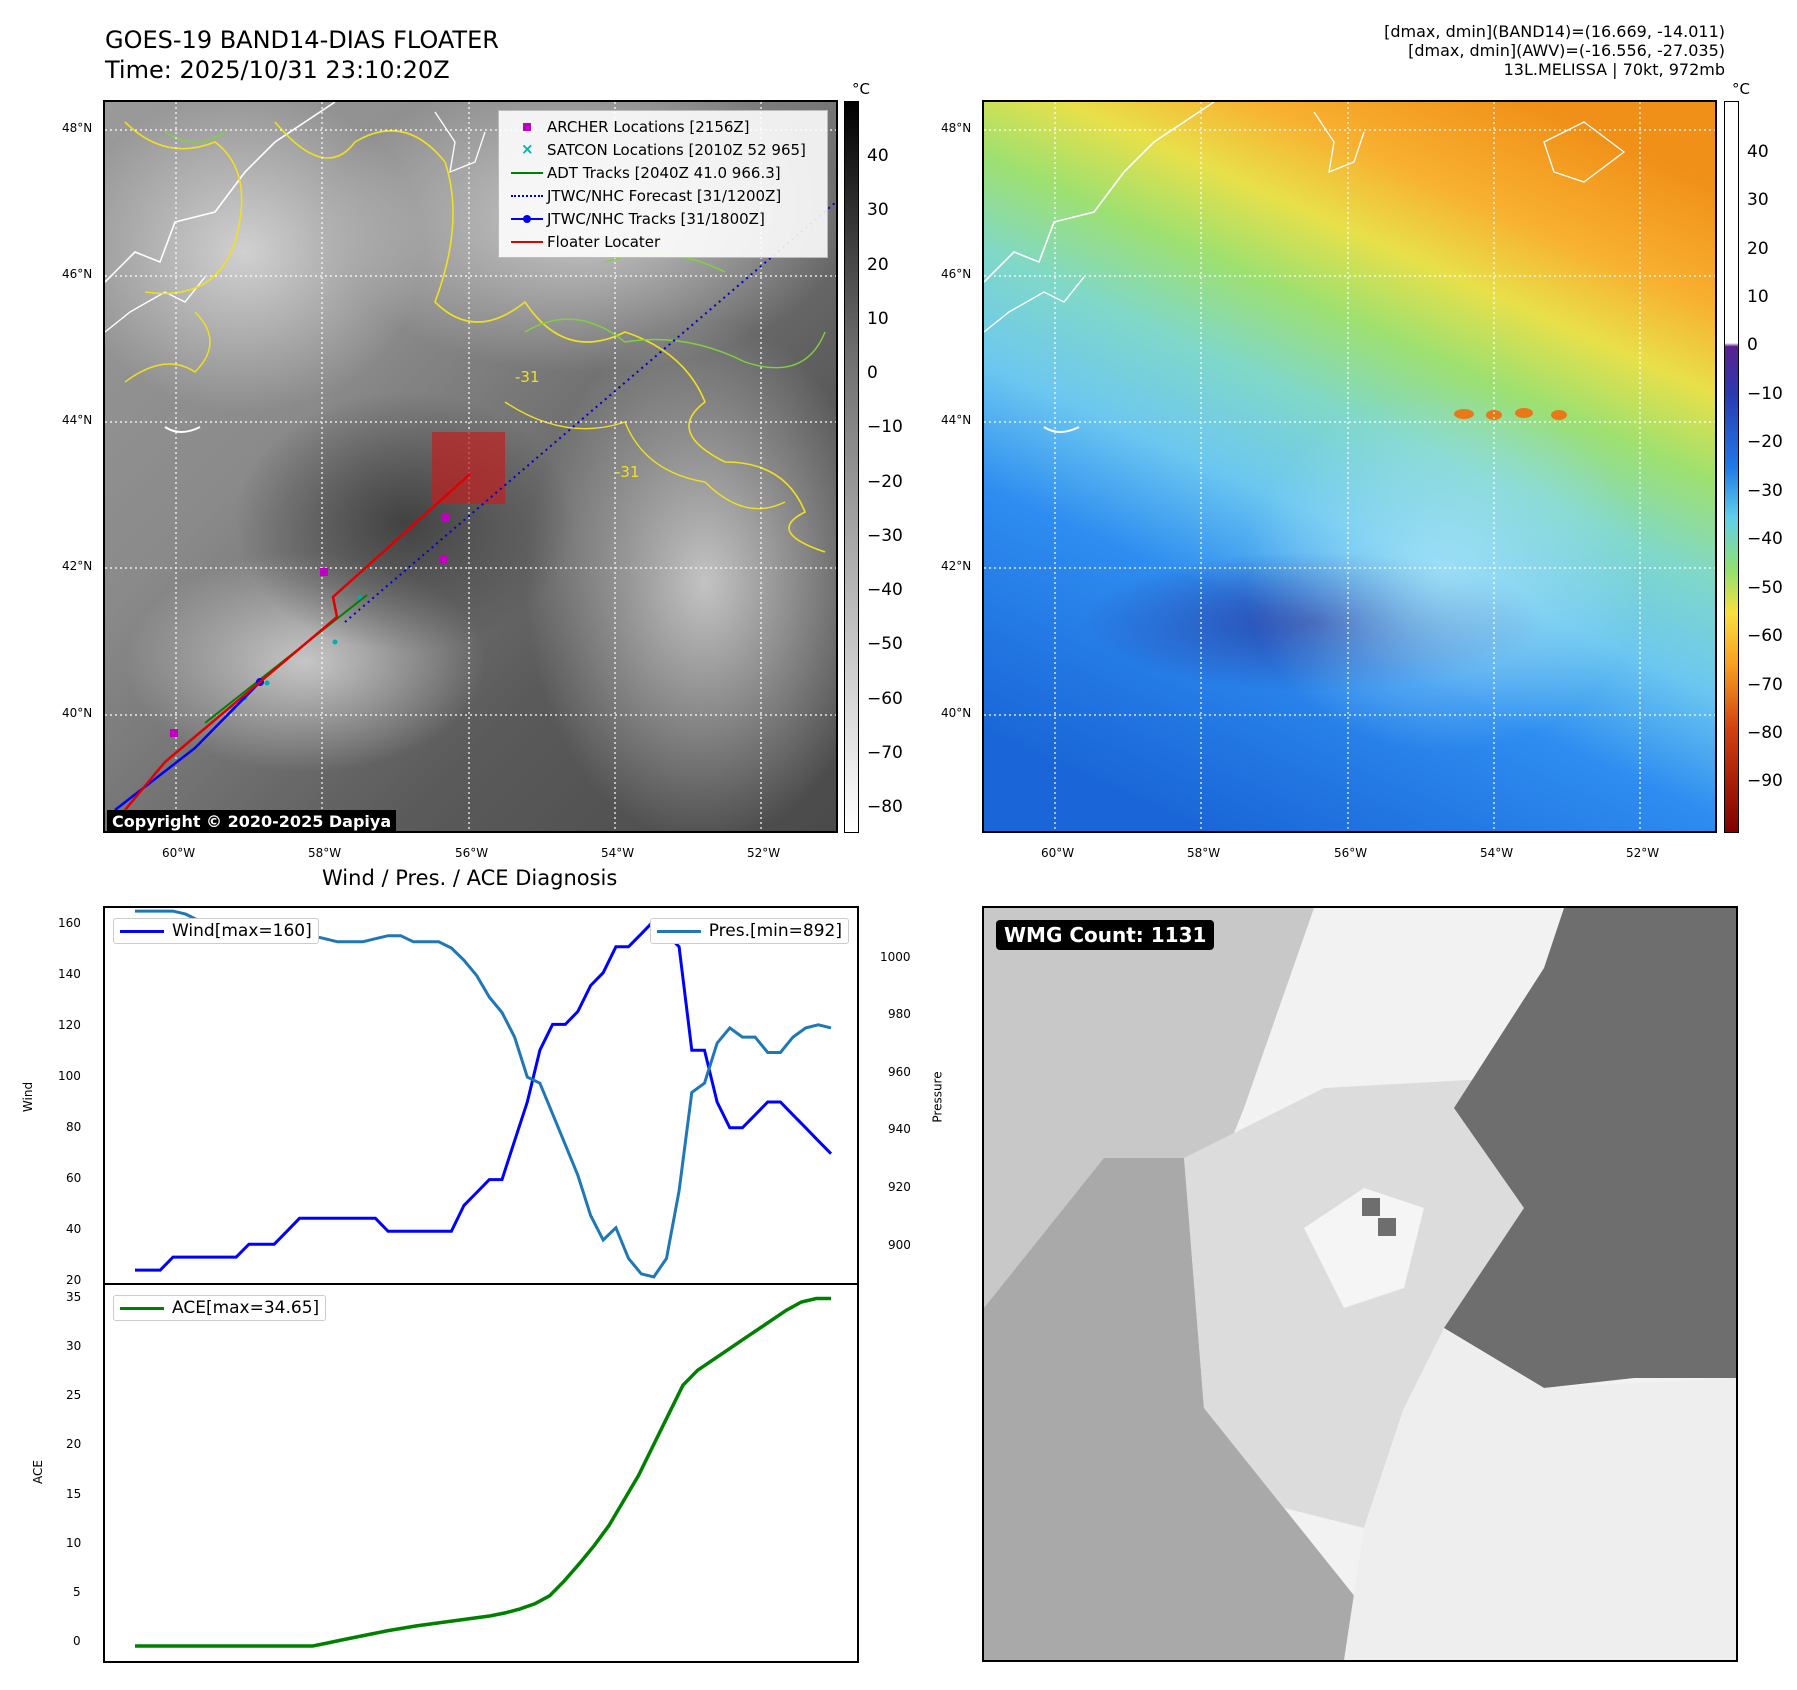 The width and height of the screenshot is (1797, 1690). Describe the element at coordinates (663, 195) in the screenshot. I see `legend-forecast: JTWC/NHC Forecast [31/1200Z]` at that location.